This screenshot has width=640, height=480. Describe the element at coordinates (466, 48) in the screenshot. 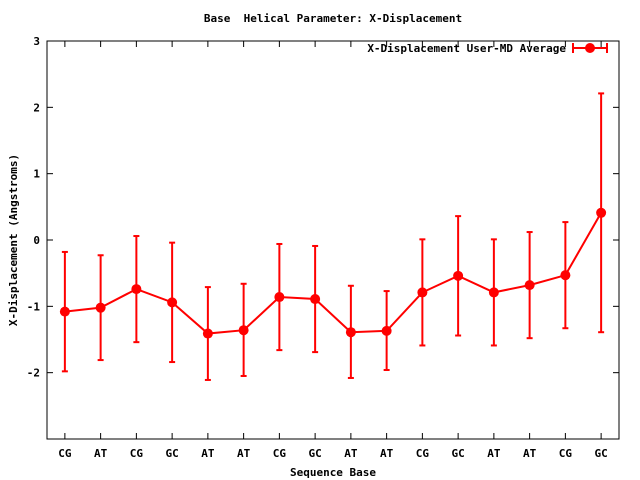

I see `legend-label: X-Displacement User-MD Average` at that location.